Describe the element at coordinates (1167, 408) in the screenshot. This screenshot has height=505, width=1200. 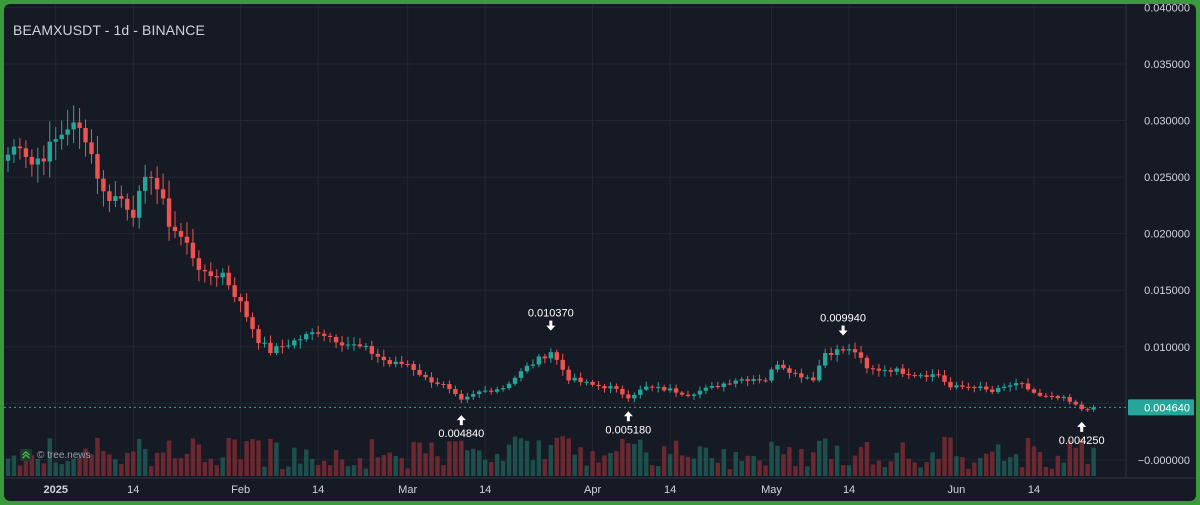
I see `last-price-label: 0.004640` at that location.